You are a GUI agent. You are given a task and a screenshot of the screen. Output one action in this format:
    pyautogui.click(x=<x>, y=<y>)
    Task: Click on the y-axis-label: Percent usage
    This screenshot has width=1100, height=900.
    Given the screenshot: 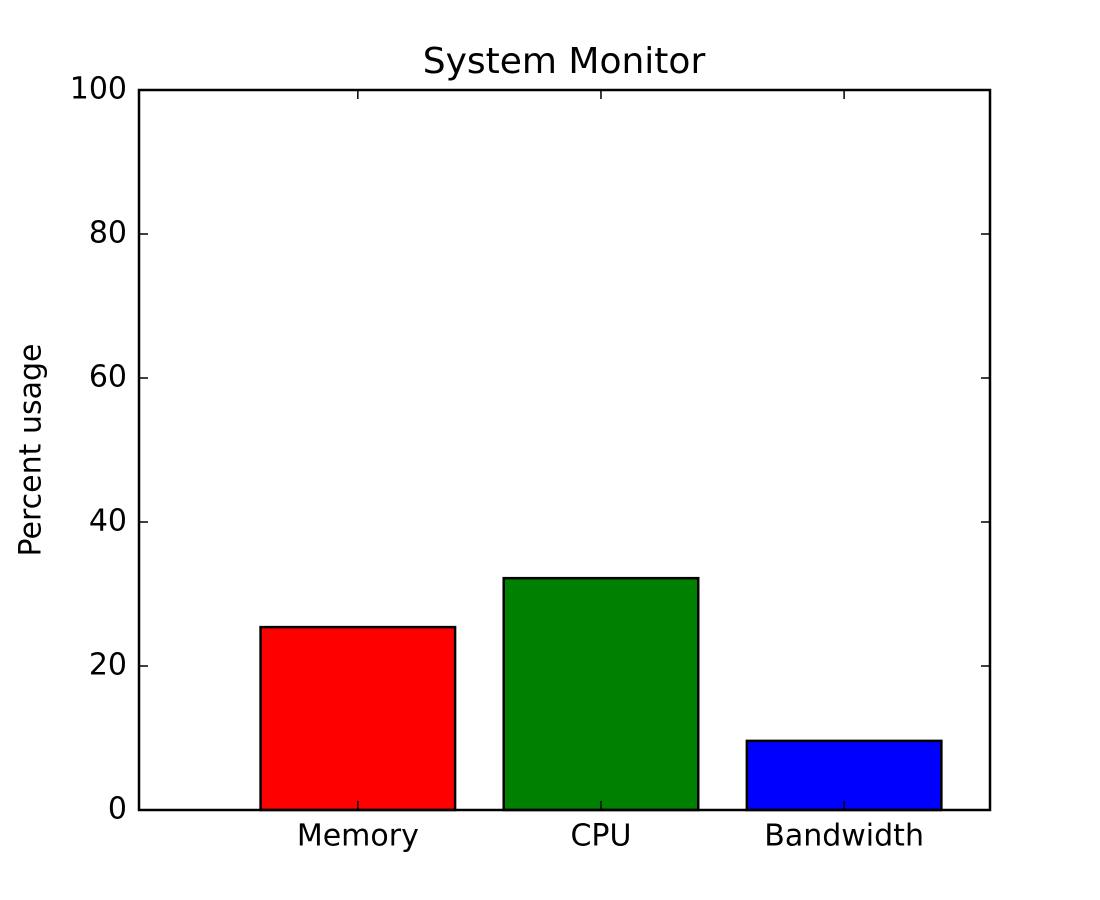 What is the action you would take?
    pyautogui.click(x=31, y=450)
    